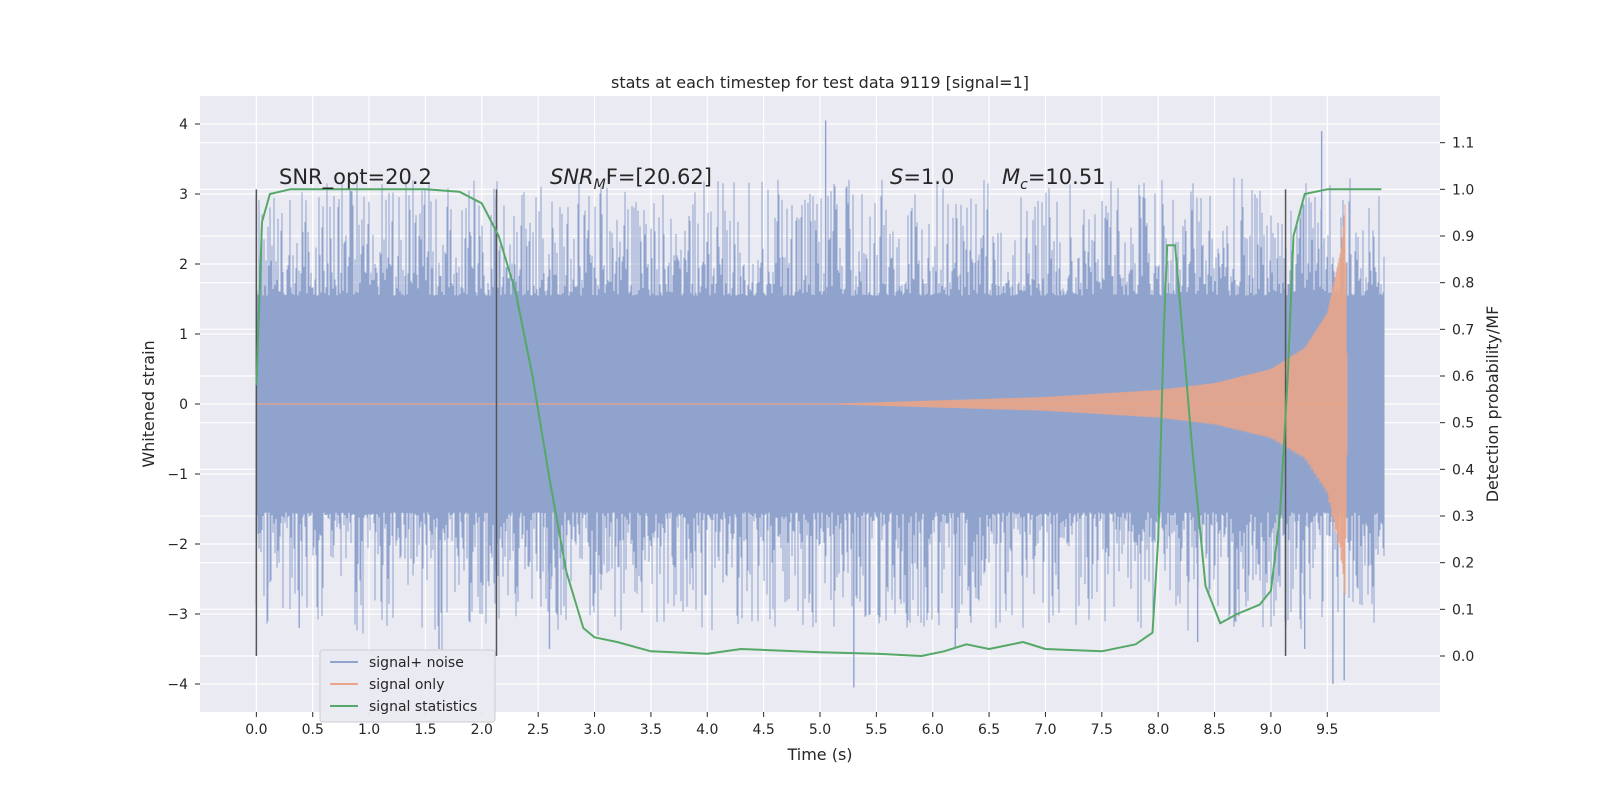  What do you see at coordinates (594, 730) in the screenshot?
I see `x-tick-label-6: 3.0` at bounding box center [594, 730].